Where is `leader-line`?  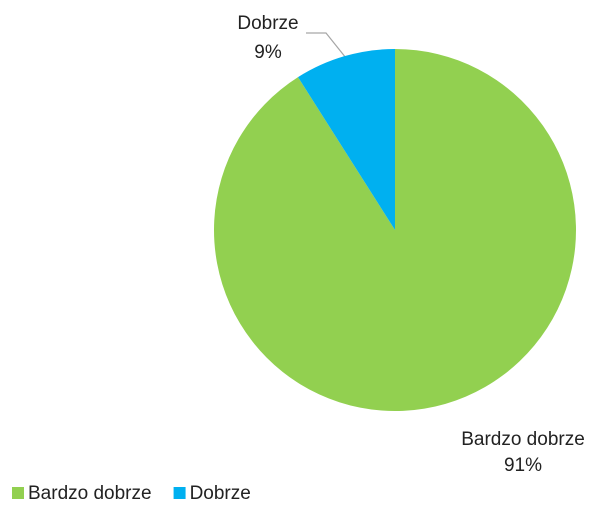
leader-line is located at coordinates (326, 45).